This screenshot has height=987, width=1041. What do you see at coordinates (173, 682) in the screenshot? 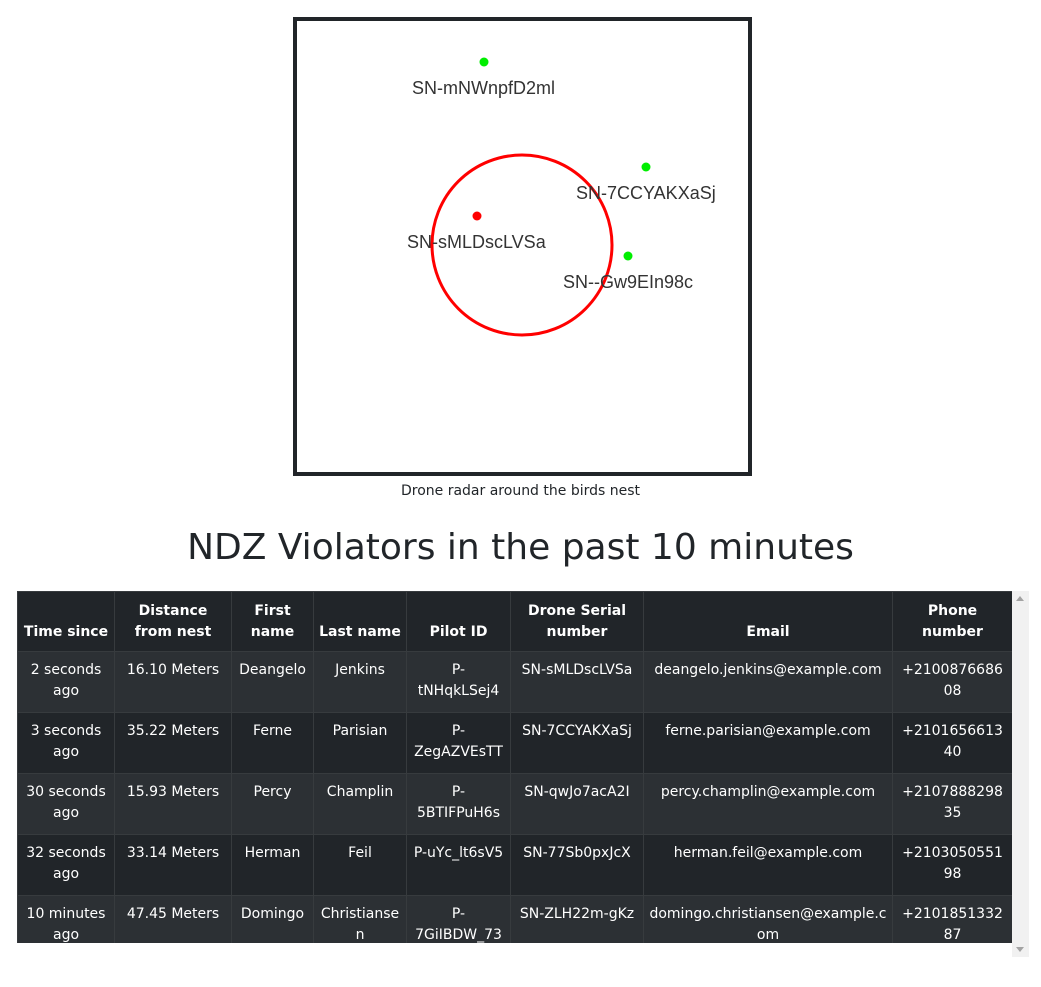
I see `table-cell: 16.10 Meters` at bounding box center [173, 682].